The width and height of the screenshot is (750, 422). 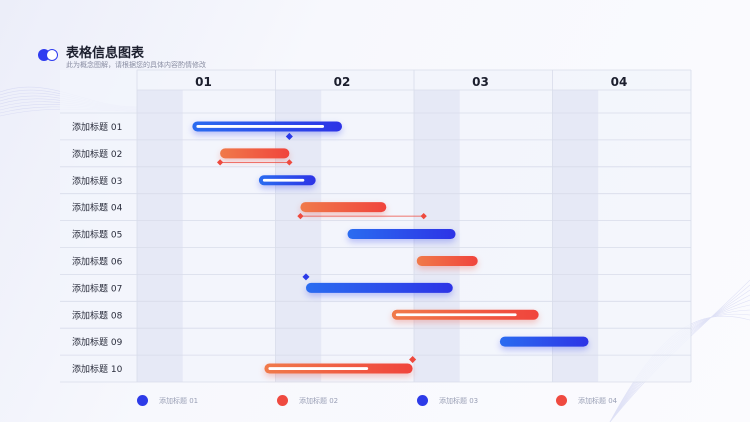 I want to click on row-label: 添加标题 03, so click(x=97, y=181).